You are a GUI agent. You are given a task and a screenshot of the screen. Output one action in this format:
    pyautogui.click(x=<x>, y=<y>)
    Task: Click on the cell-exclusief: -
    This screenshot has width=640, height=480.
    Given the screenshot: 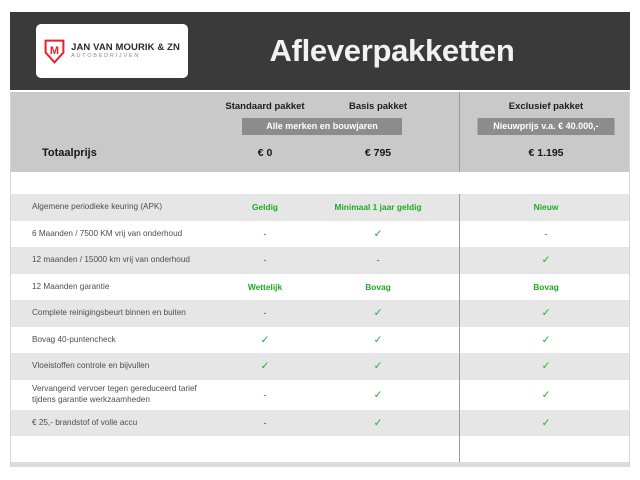 What is the action you would take?
    pyautogui.click(x=546, y=233)
    